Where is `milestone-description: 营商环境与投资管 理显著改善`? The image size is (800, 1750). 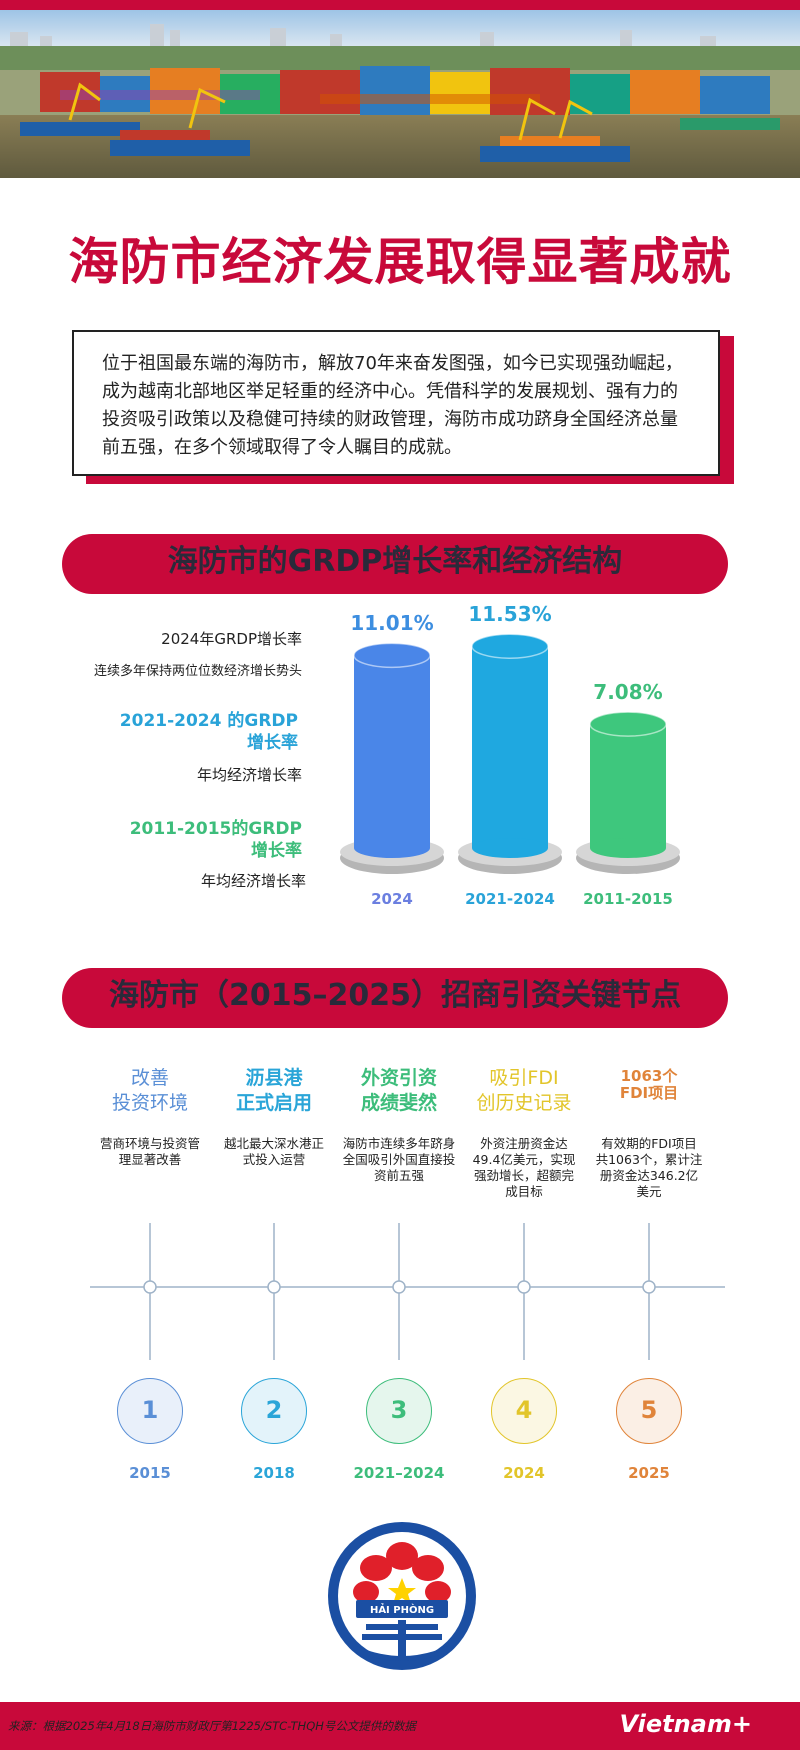
milestone-description: 营商环境与投资管 理显著改善 is located at coordinates (150, 1152).